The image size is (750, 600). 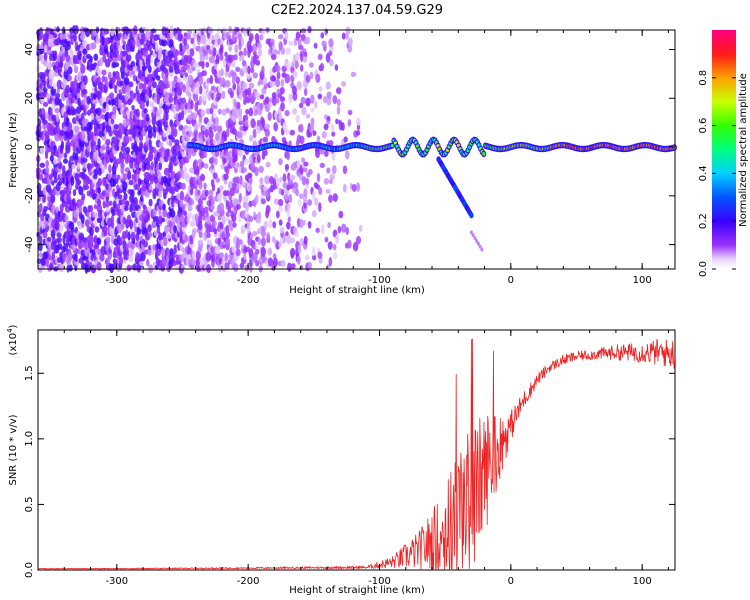 What do you see at coordinates (511, 280) in the screenshot?
I see `x-tick-label: 0` at bounding box center [511, 280].